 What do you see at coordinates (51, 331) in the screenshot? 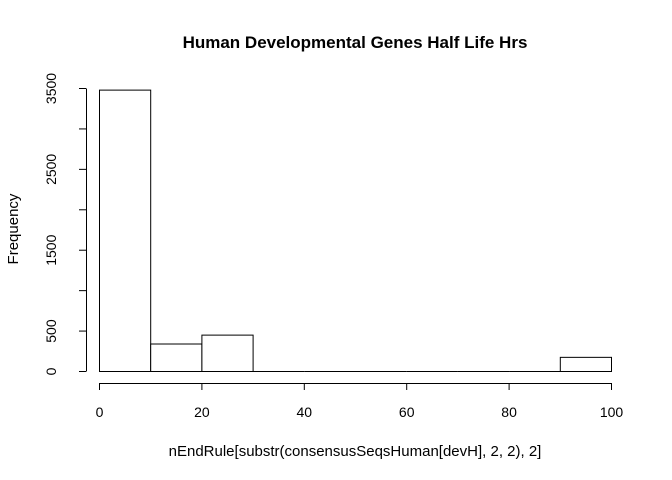
I see `y-tick-label: 500` at bounding box center [51, 331].